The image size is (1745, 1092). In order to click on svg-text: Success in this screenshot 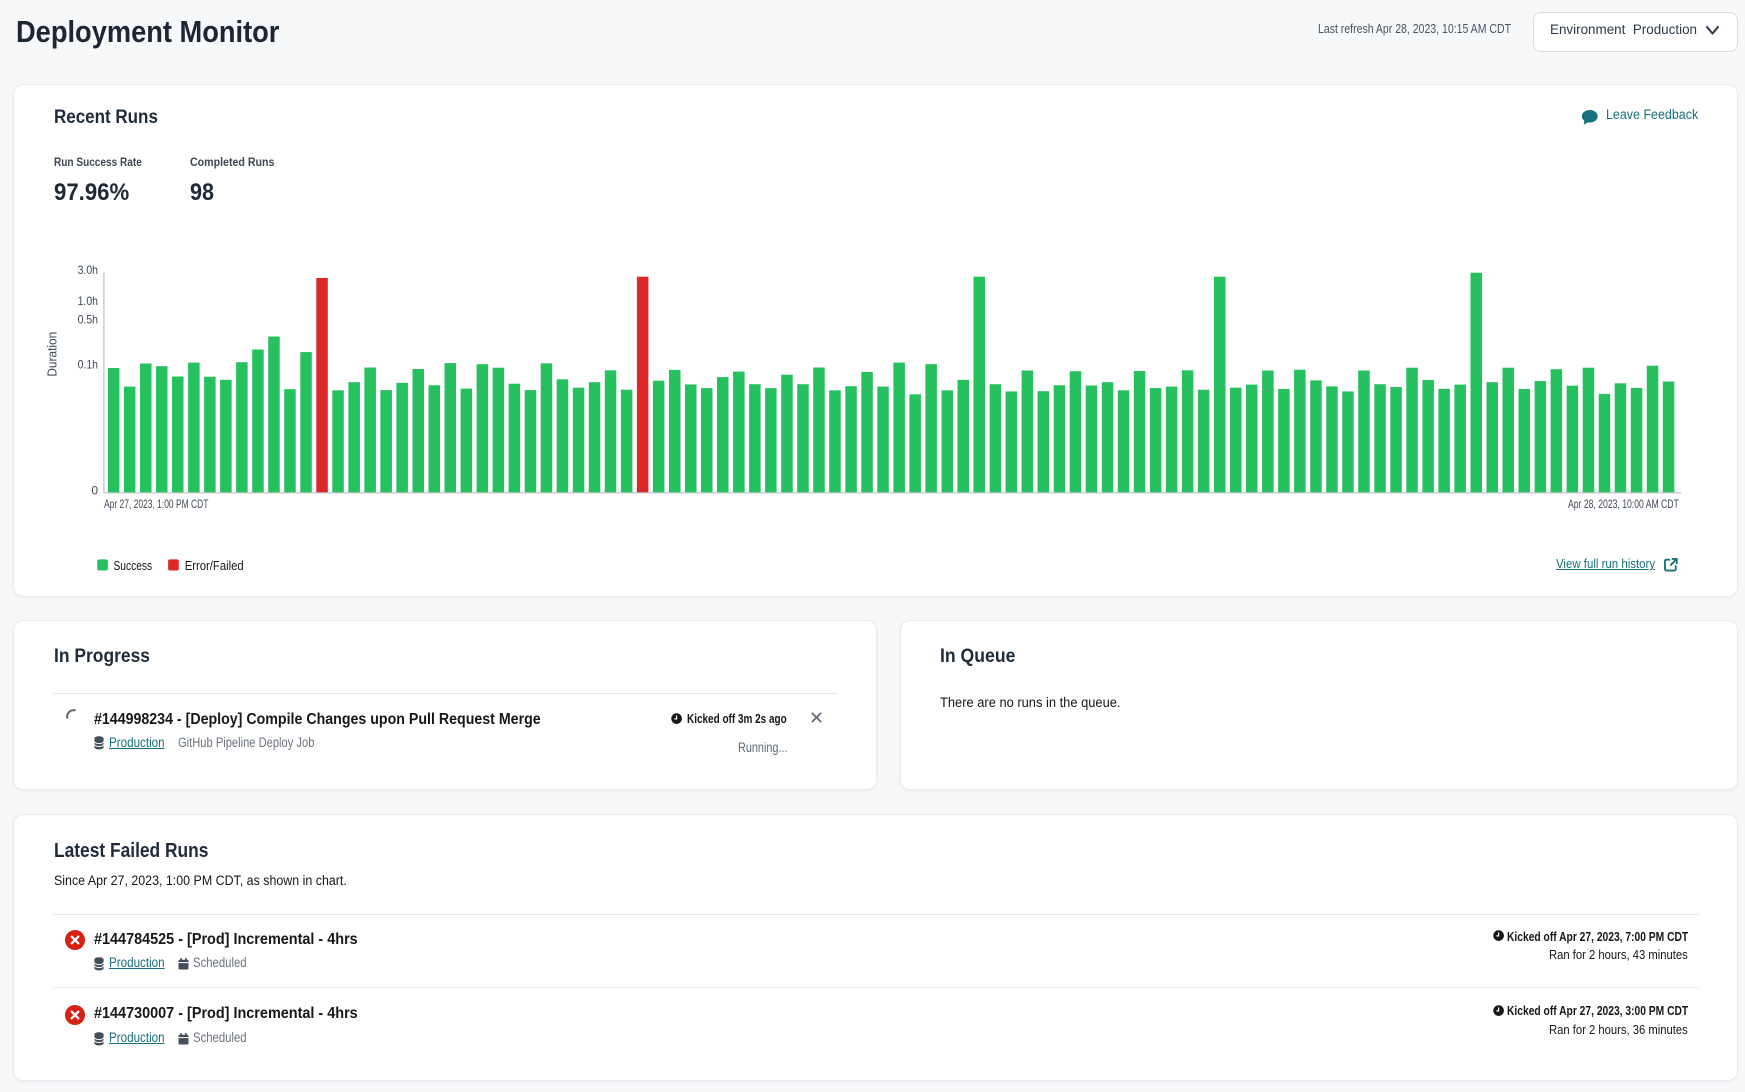, I will do `click(133, 565)`.